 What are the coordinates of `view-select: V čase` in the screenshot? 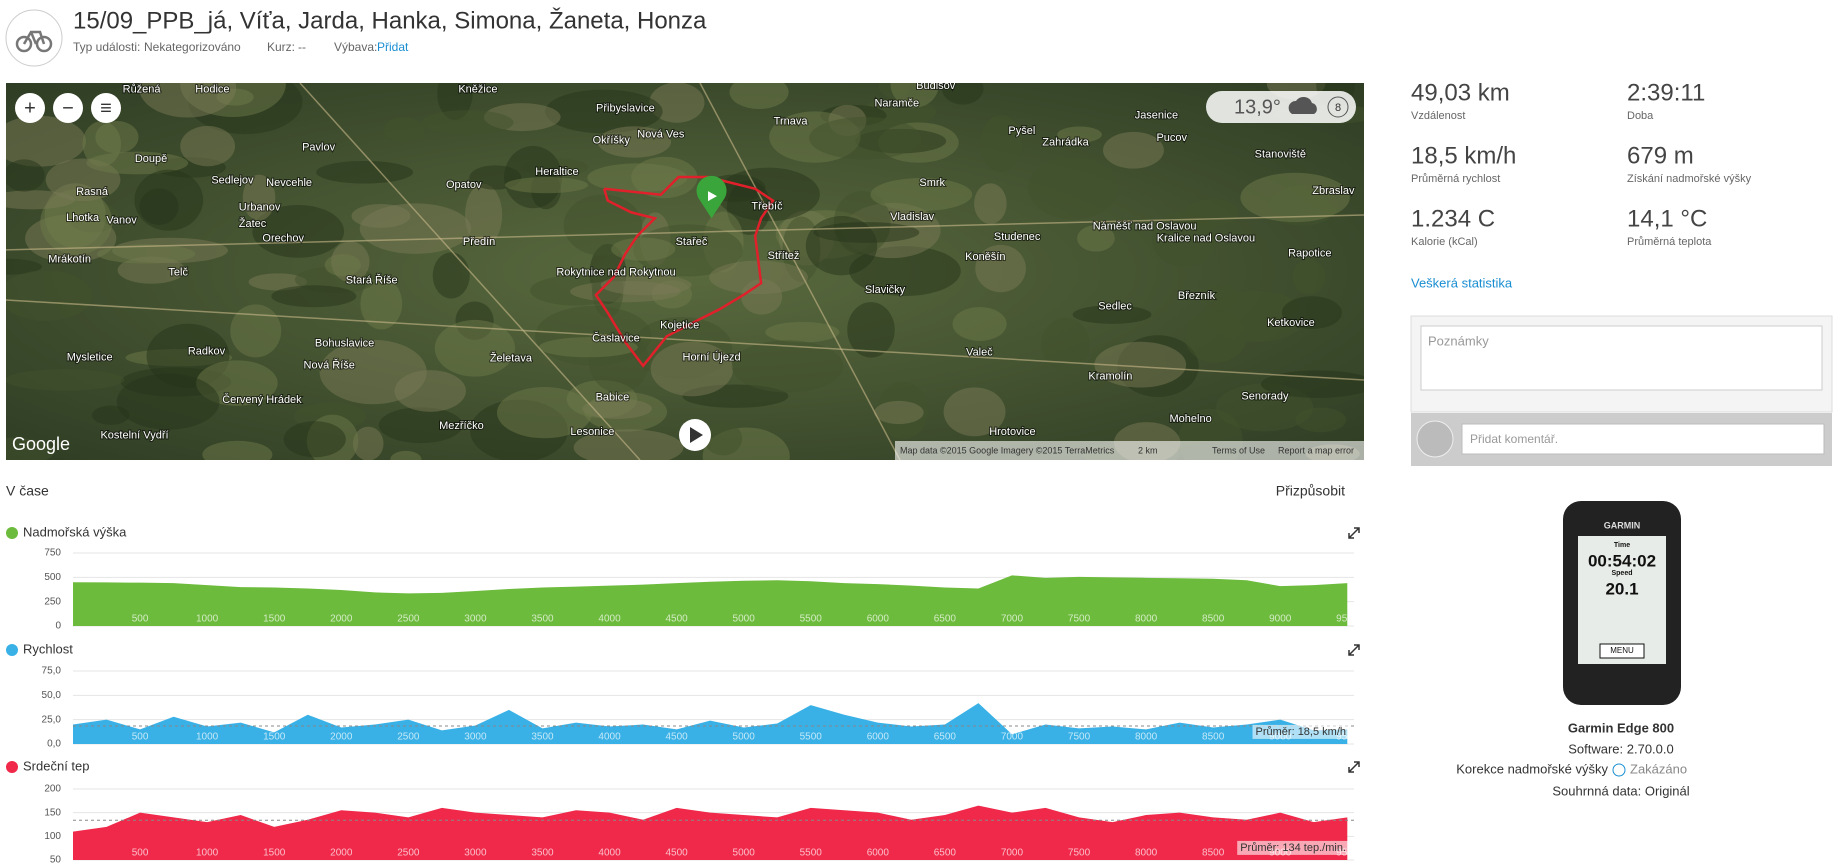 It's located at (27, 491).